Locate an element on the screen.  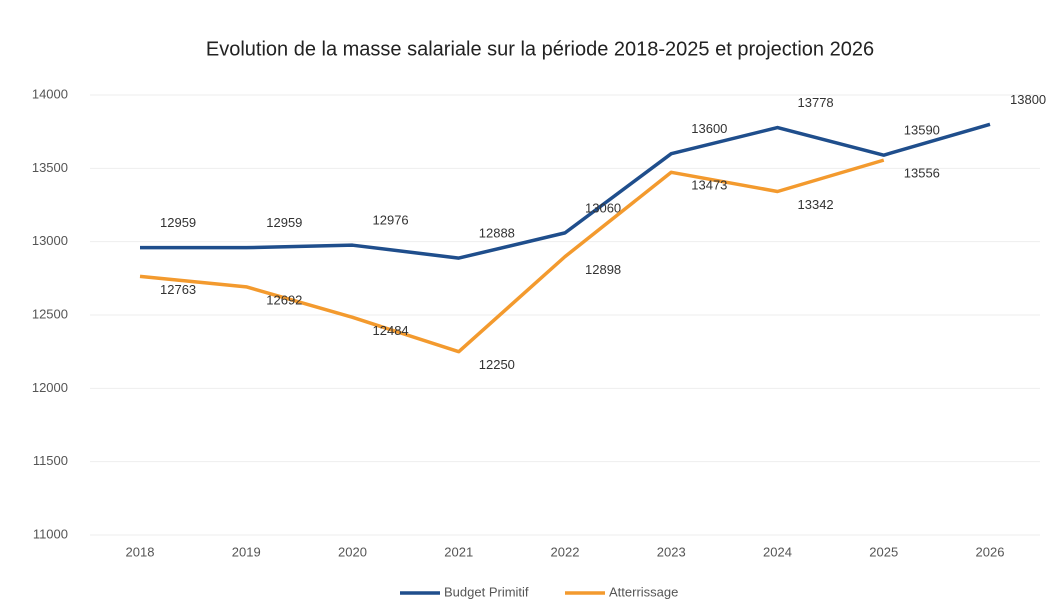
x-tick-label: 2021 is located at coordinates (458, 551).